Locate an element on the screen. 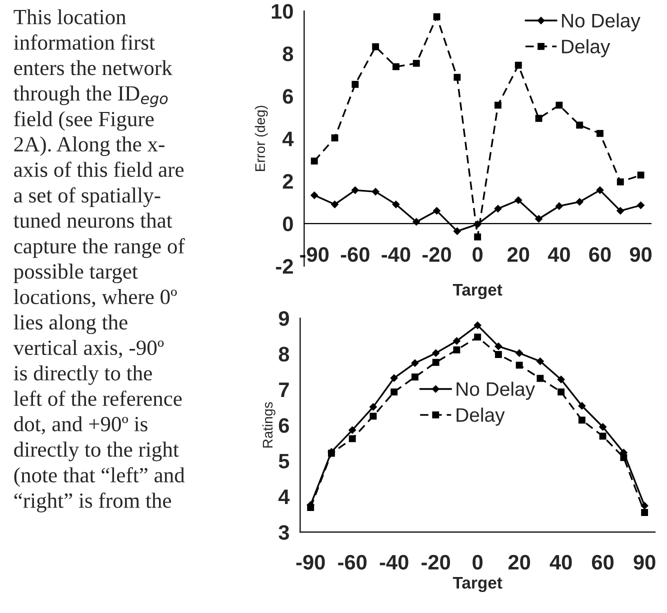  y-tick-label: 10 is located at coordinates (282, 11).